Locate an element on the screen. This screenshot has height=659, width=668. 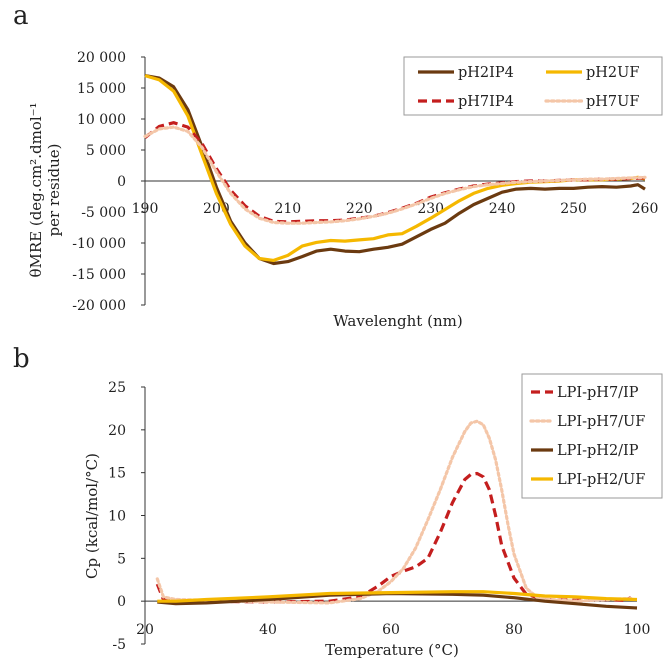
chart-b-xlabel: Temperature (°C) is located at coordinates (392, 650).